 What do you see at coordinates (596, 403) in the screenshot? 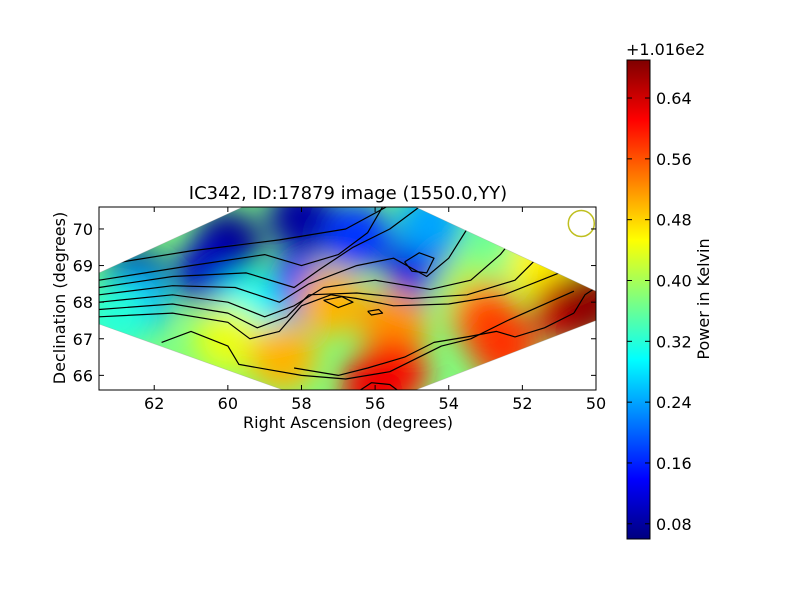
I see `x-tick-label: 50` at bounding box center [596, 403].